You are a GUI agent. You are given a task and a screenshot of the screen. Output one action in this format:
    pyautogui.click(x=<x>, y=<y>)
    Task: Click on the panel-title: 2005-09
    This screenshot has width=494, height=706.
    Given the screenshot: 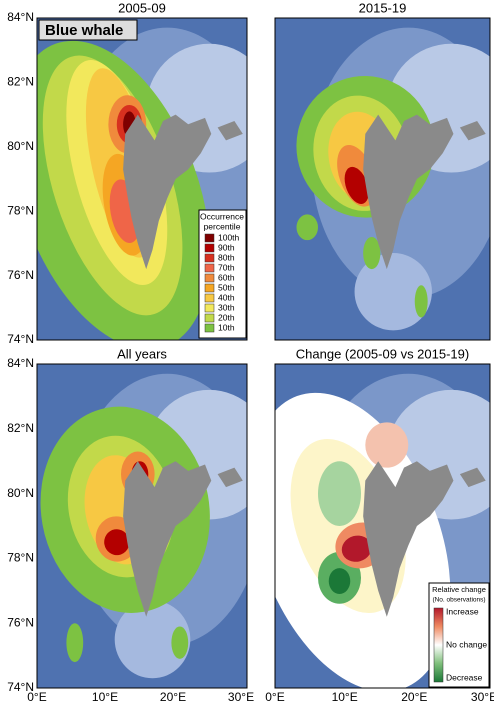 What is the action you would take?
    pyautogui.click(x=142, y=7)
    